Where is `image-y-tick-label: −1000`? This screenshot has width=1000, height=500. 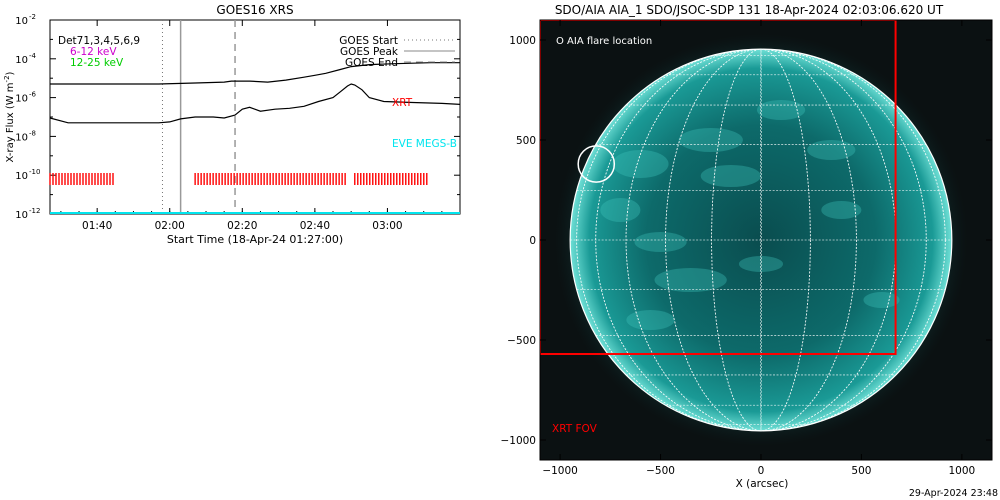
image-y-tick-label: −1000 is located at coordinates (518, 441).